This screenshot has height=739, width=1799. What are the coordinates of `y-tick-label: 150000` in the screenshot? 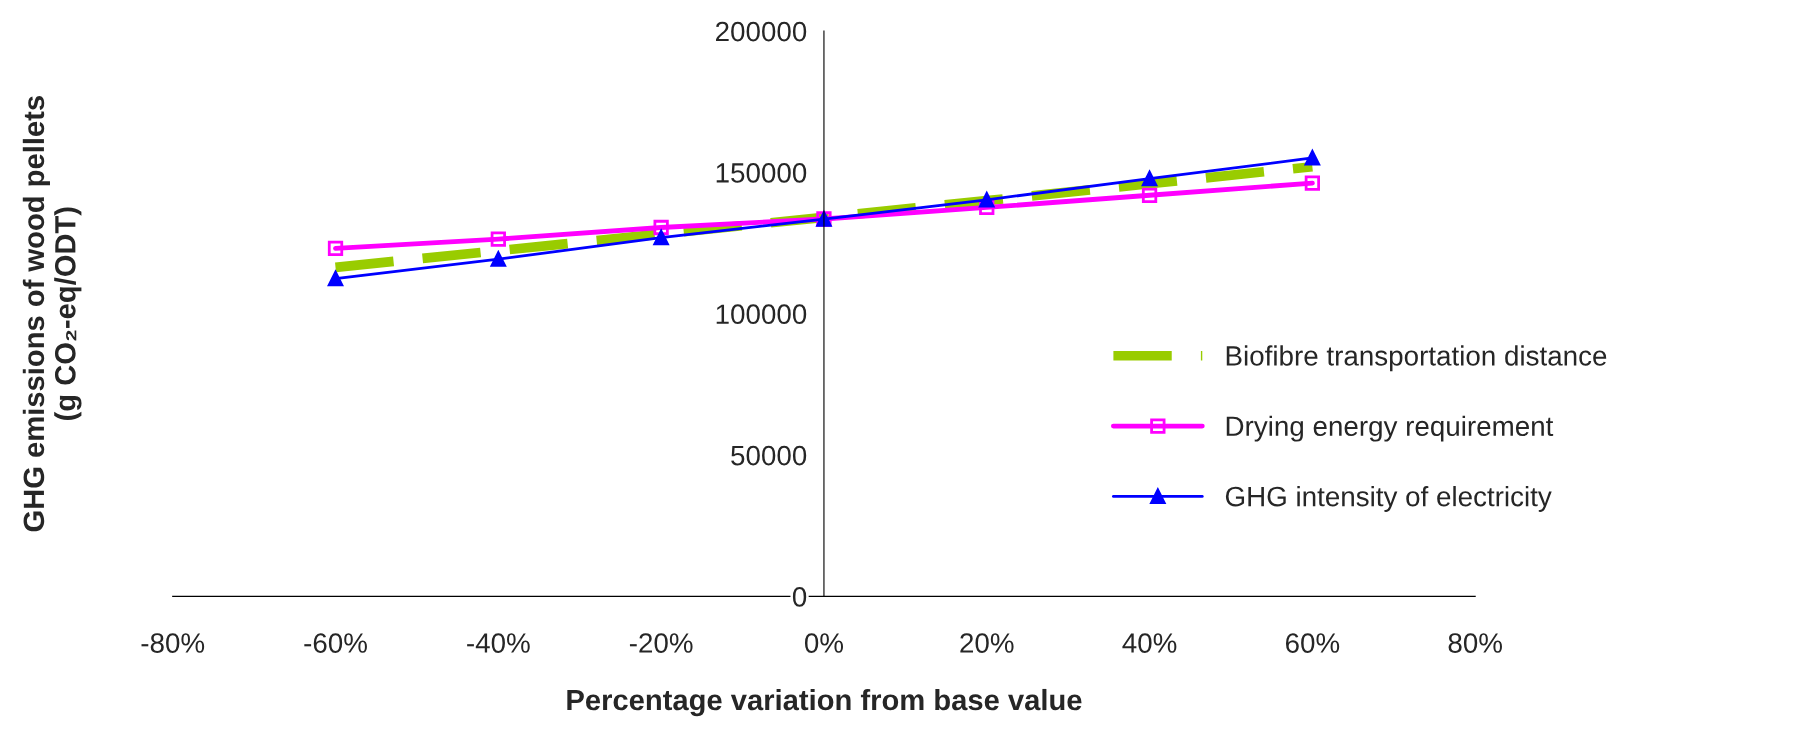 It's located at (761, 173).